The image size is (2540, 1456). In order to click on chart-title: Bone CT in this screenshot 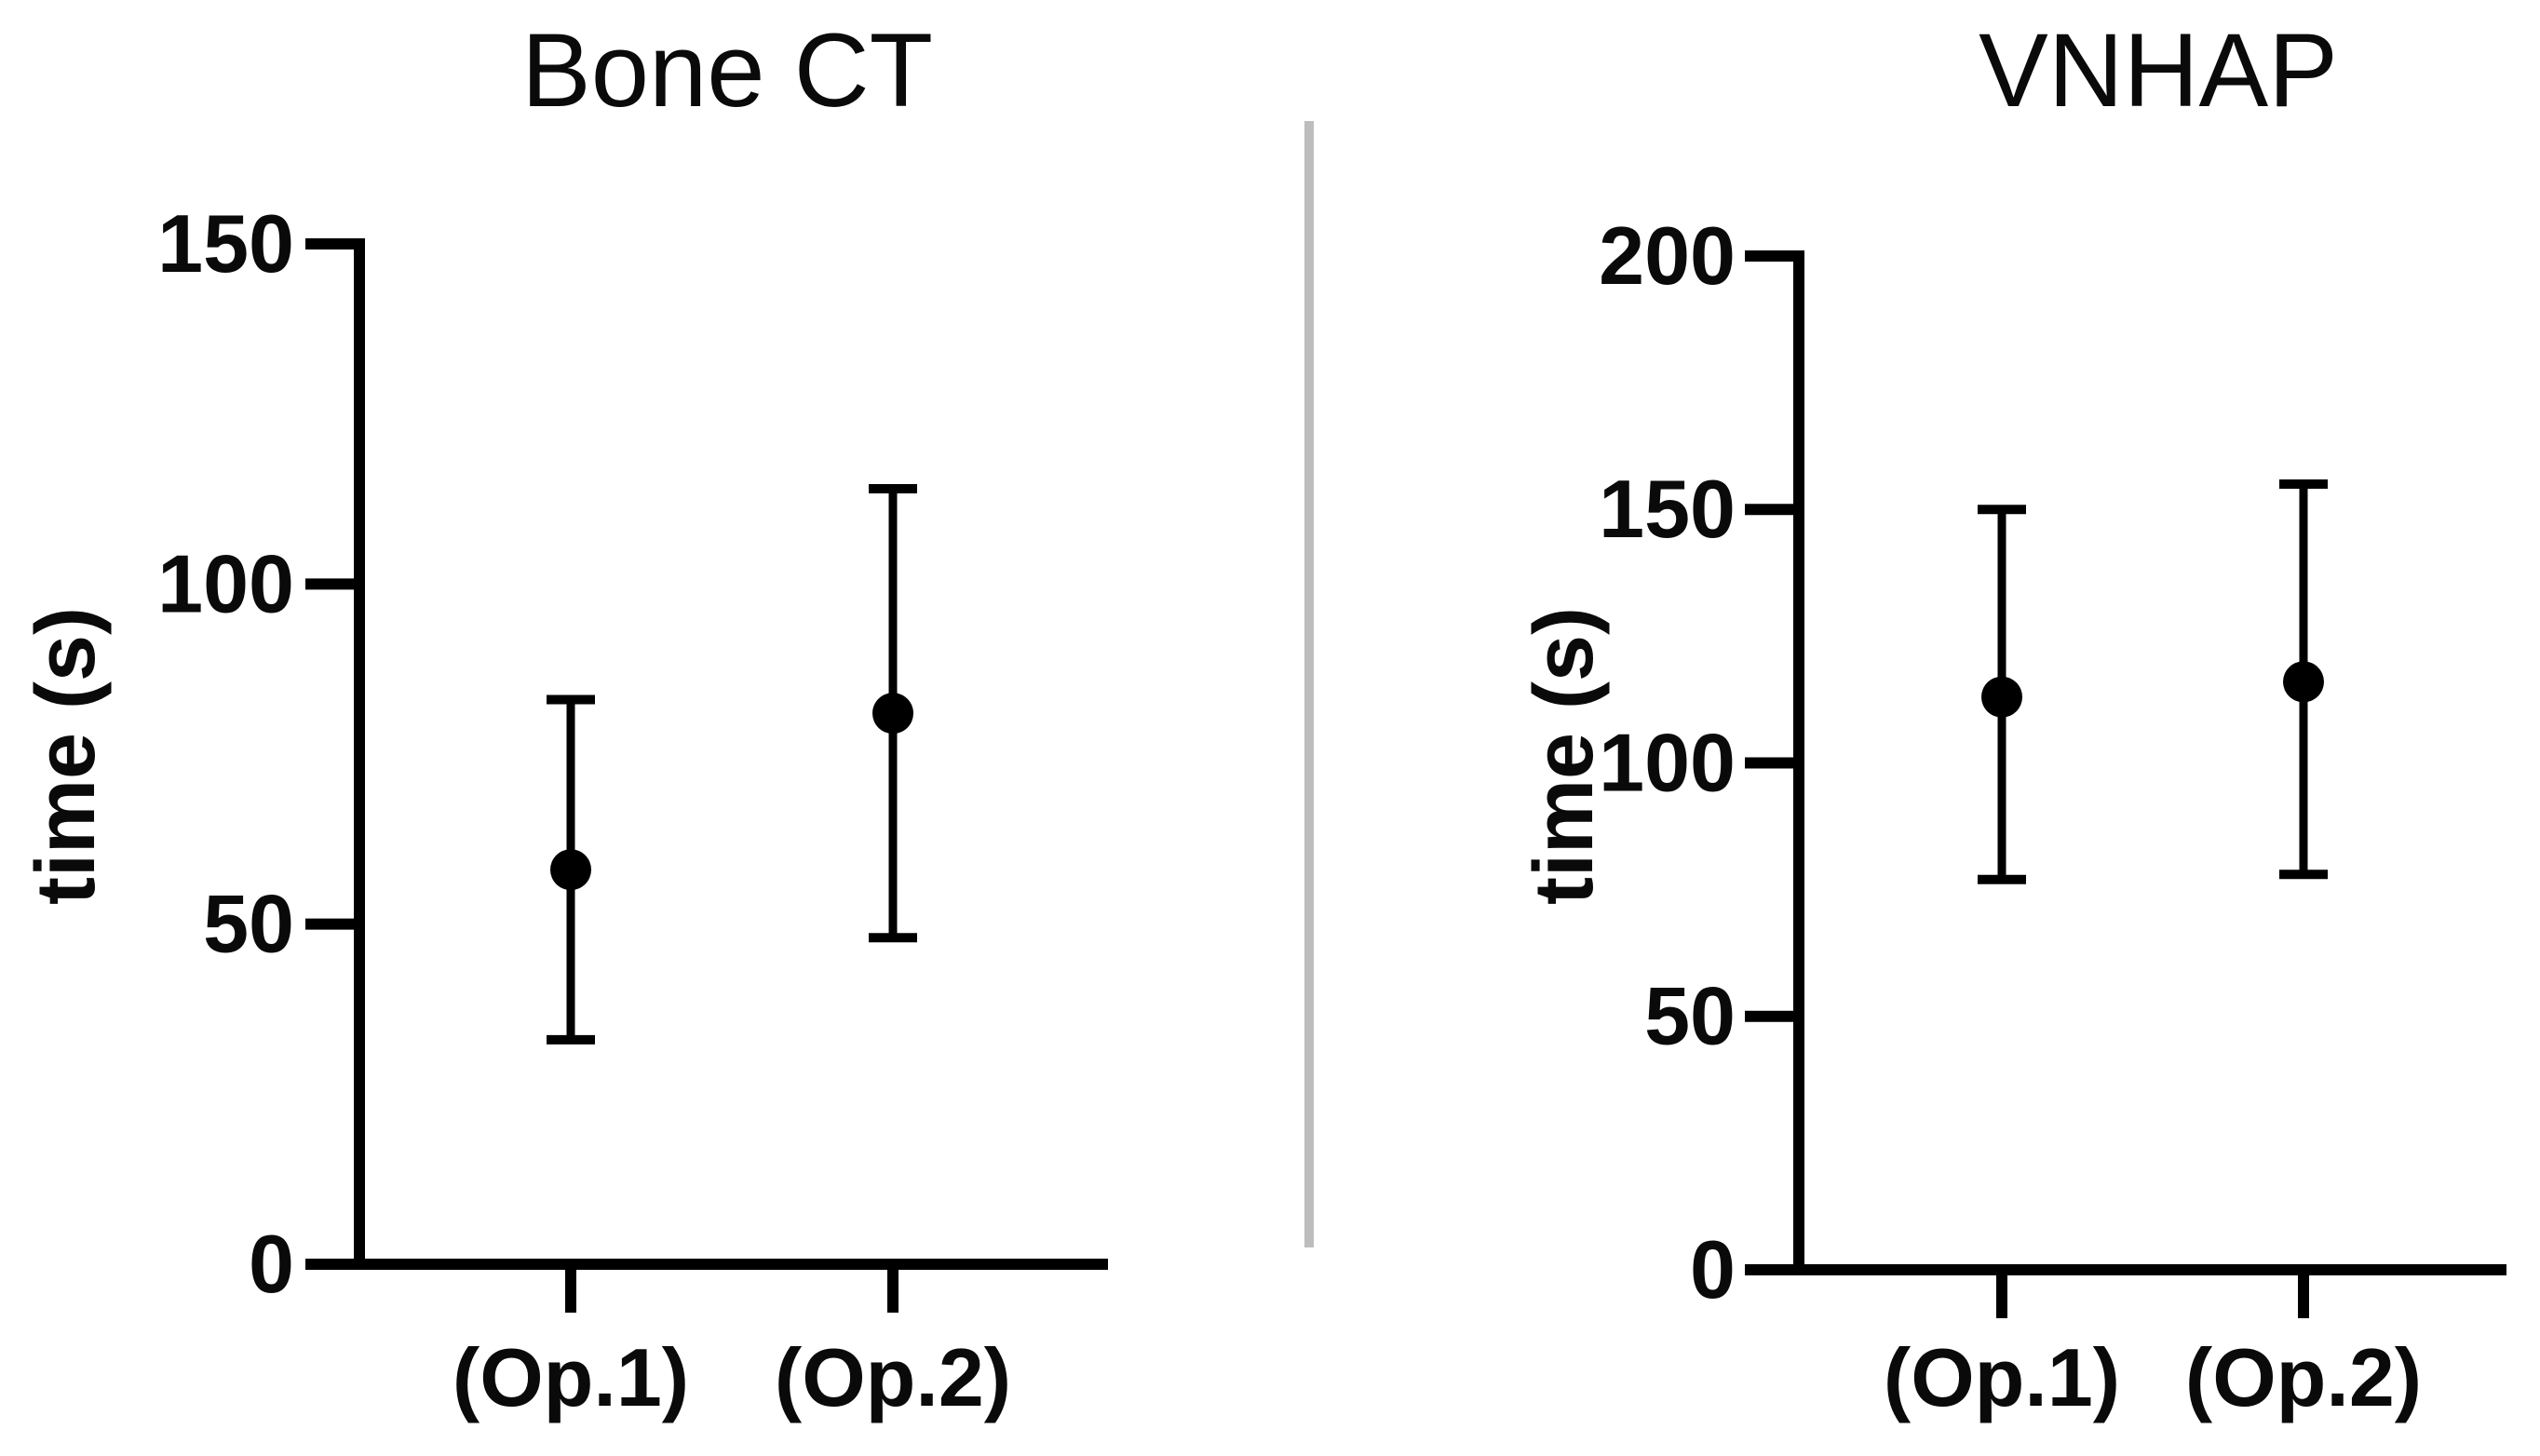, I will do `click(727, 70)`.